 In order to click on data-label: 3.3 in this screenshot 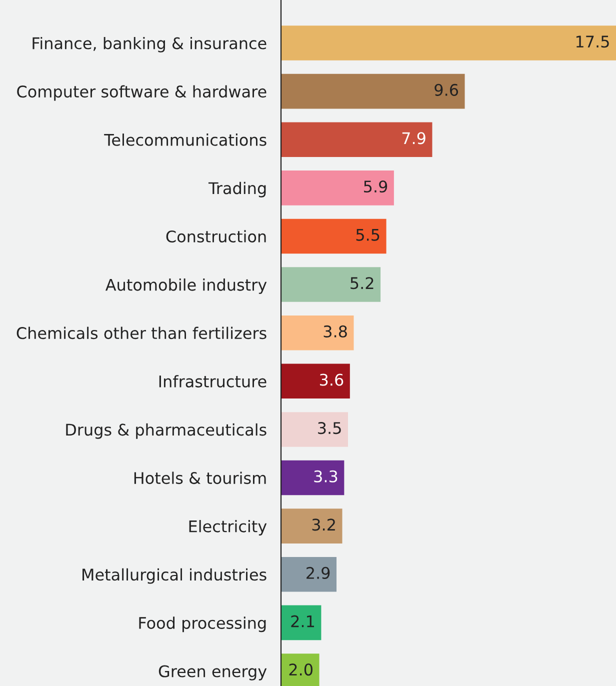, I will do `click(326, 476)`.